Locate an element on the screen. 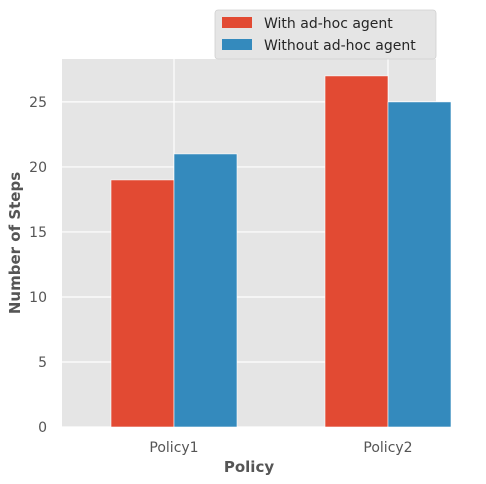 Image resolution: width=486 pixels, height=484 pixels. y-tick-labels: 0 5 10 15 20 25 is located at coordinates (38, 265).